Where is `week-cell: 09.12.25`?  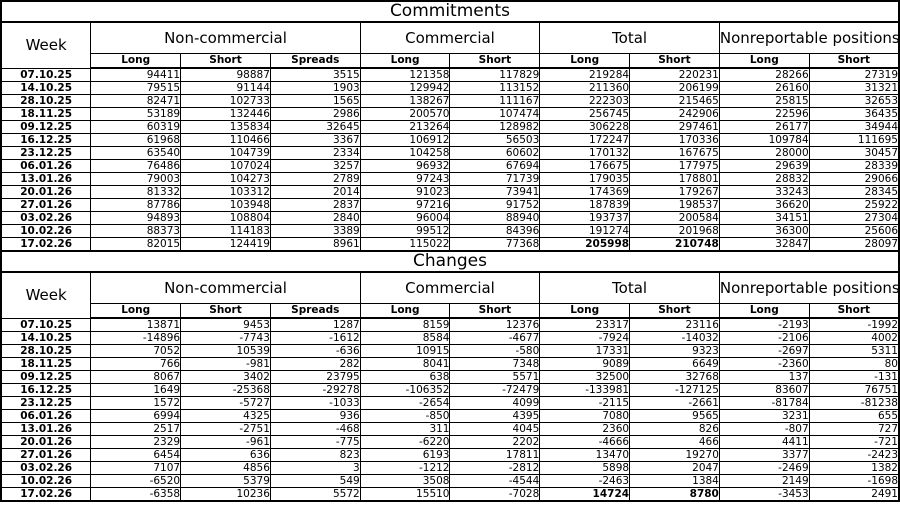
week-cell: 09.12.25 is located at coordinates (46, 377).